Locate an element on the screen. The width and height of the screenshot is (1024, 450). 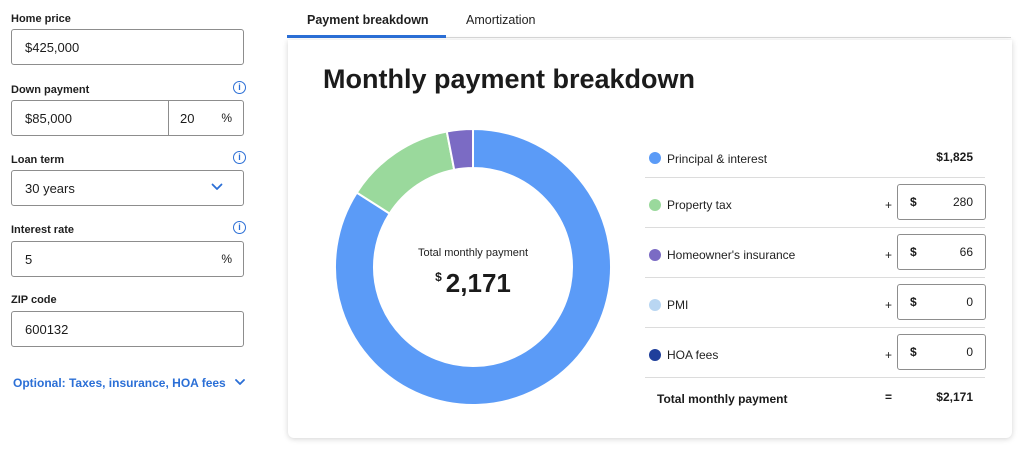
principal-value: $1,825 is located at coordinates (954, 157).